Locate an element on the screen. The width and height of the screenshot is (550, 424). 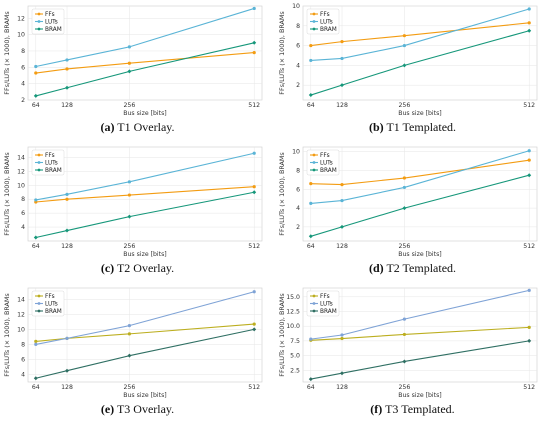
y-tick-label: 10.0 is located at coordinates (293, 326).